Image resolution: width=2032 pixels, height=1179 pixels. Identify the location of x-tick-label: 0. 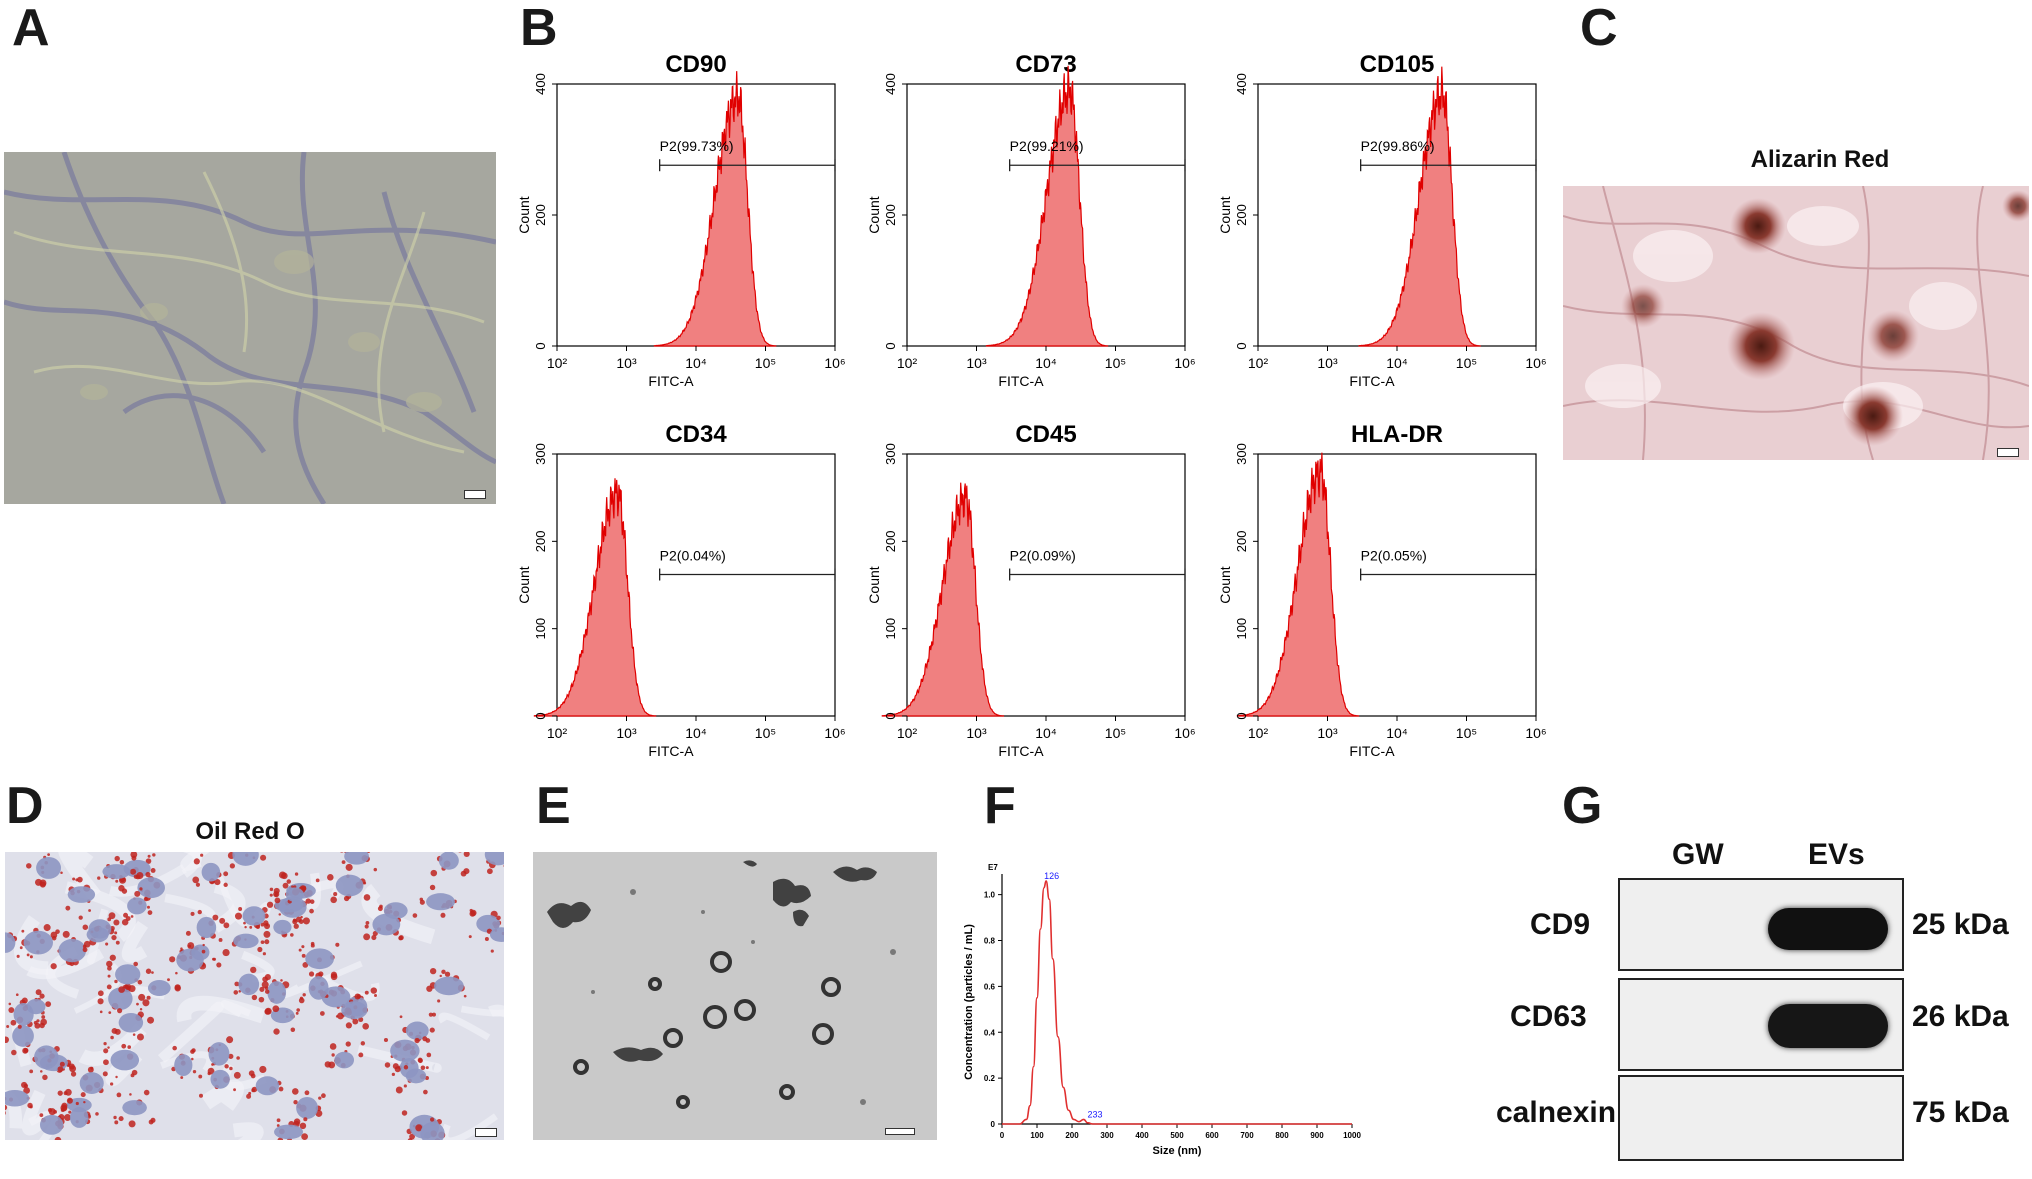
(1002, 1135).